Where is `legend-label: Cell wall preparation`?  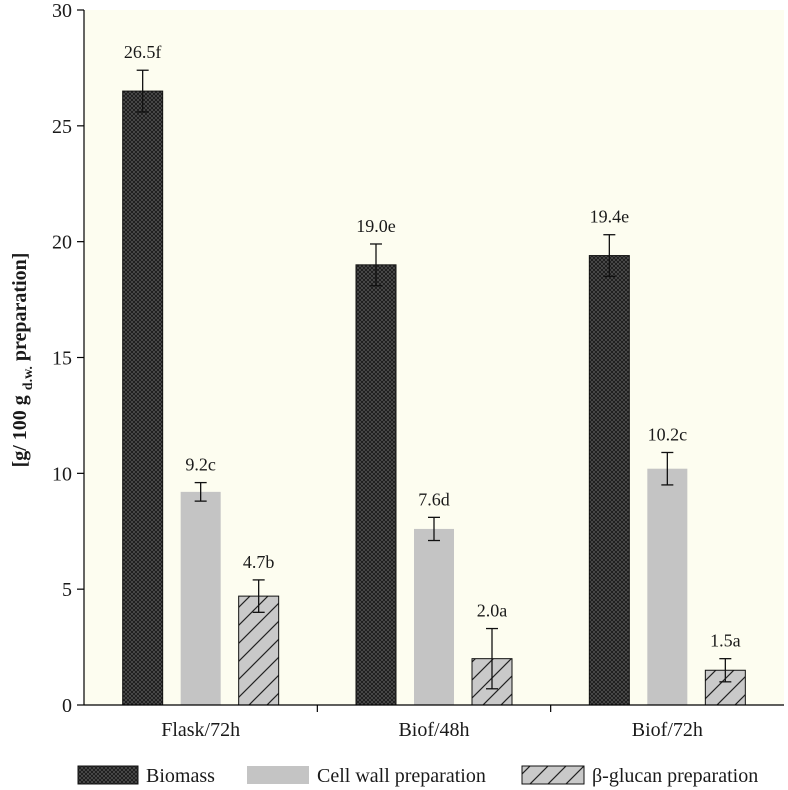
legend-label: Cell wall preparation is located at coordinates (401, 776).